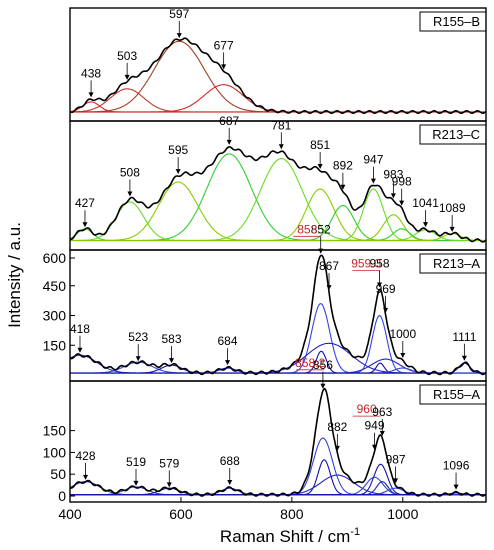  What do you see at coordinates (55, 286) in the screenshot?
I see `y-tick-label-450: 450` at bounding box center [55, 286].